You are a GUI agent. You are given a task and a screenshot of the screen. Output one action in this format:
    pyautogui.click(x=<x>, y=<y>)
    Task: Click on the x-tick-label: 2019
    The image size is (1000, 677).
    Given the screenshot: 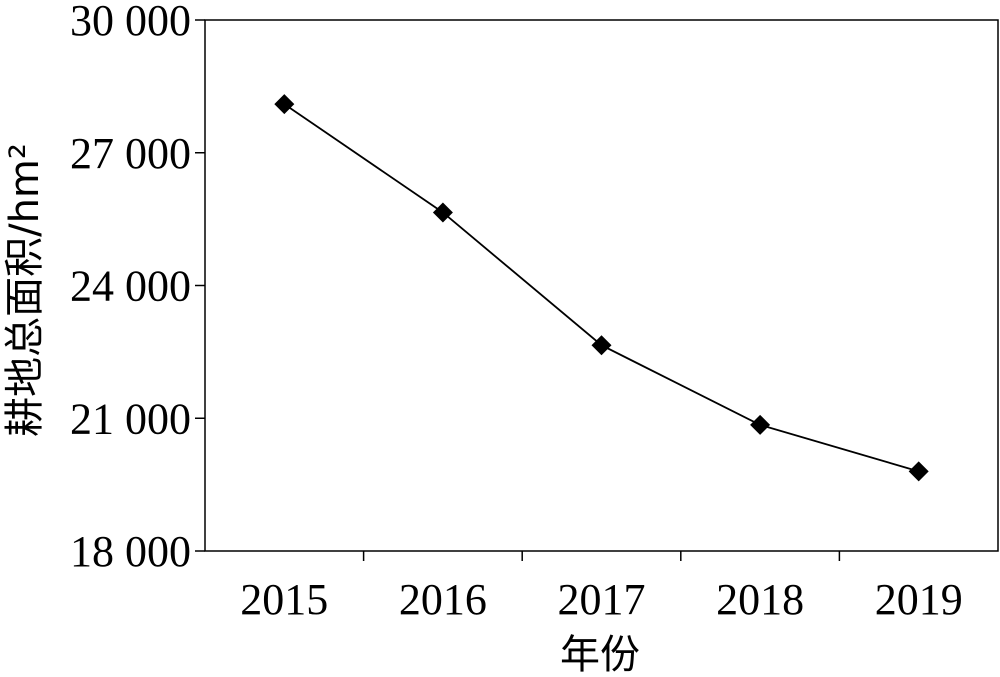 What is the action you would take?
    pyautogui.click(x=919, y=599)
    